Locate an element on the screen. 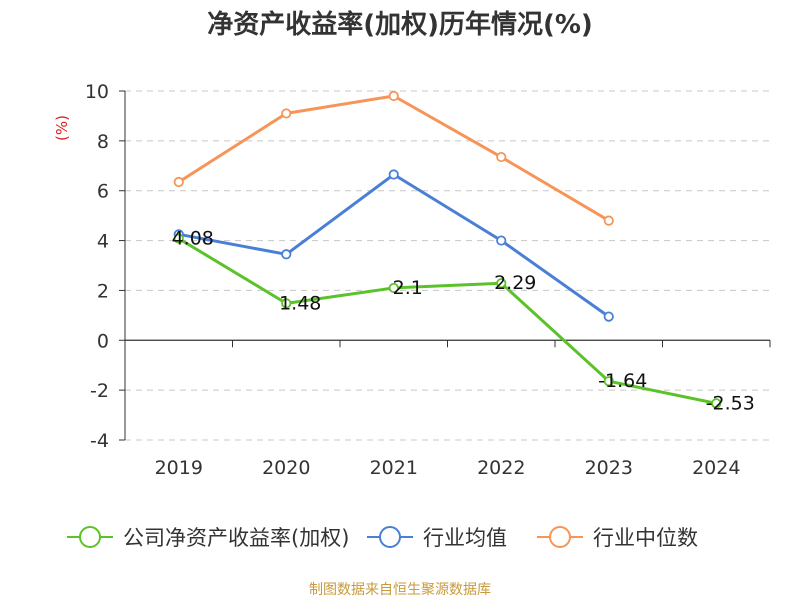 The image size is (800, 600). data-label: 1.48 is located at coordinates (300, 303).